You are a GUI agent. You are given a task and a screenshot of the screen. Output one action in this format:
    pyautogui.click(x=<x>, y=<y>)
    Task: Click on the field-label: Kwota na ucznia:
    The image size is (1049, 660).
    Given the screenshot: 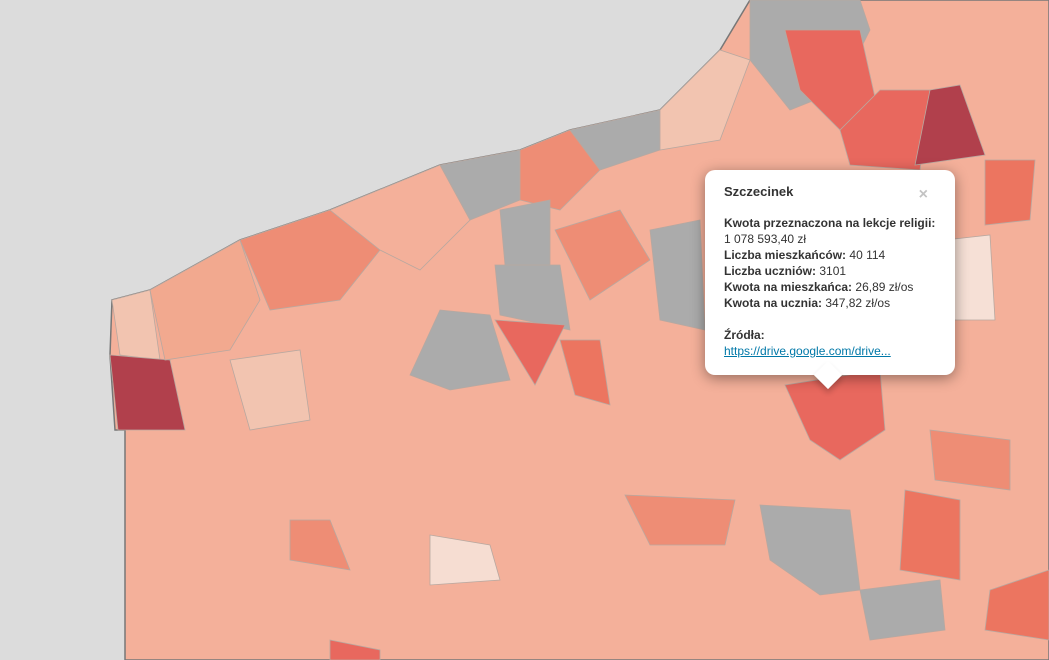 What is the action you would take?
    pyautogui.click(x=773, y=303)
    